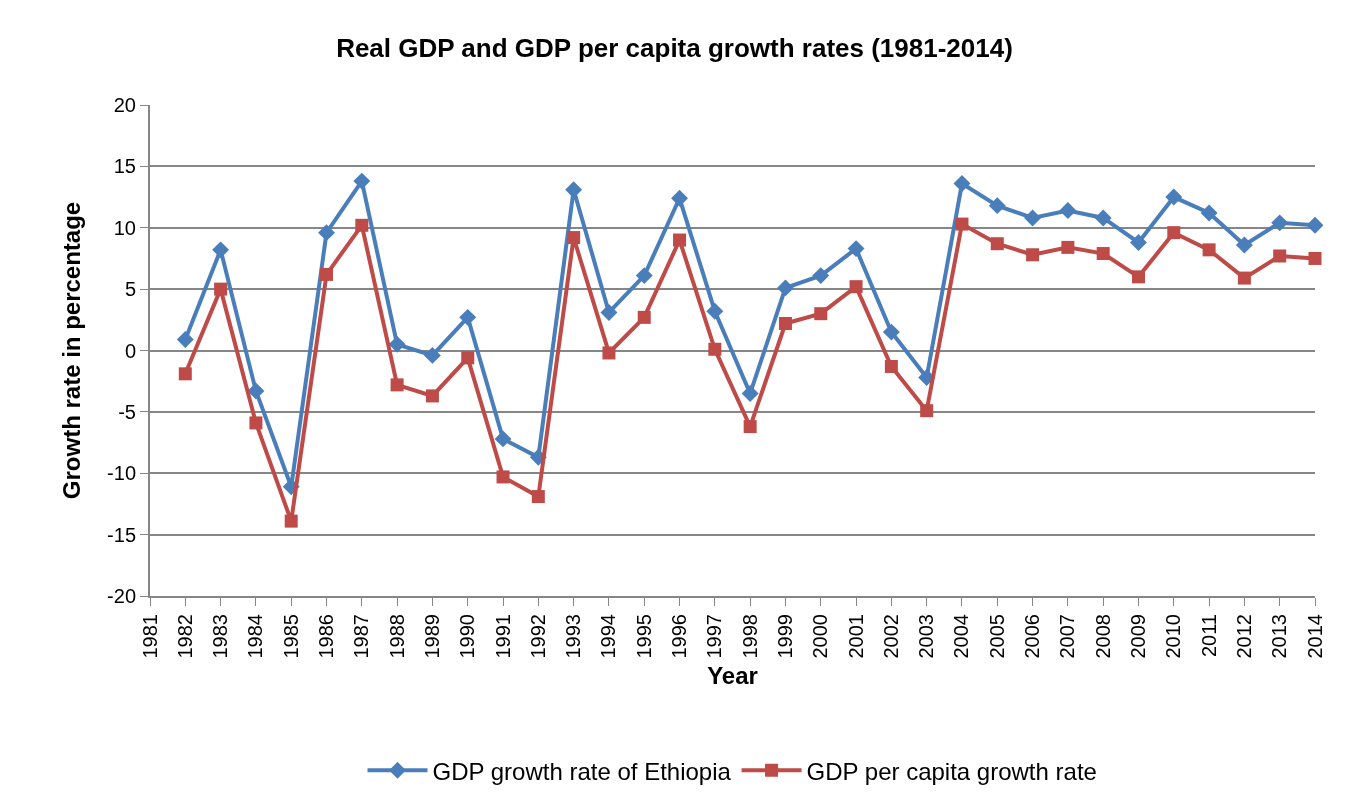  I want to click on chart-title: Real GDP and GDP per capita growth rates (1981-2014), so click(674, 48).